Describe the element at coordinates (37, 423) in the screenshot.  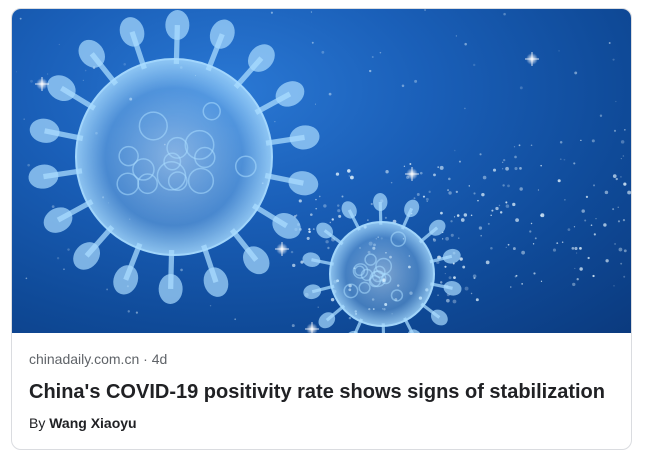
I see `byline-prefix: By` at that location.